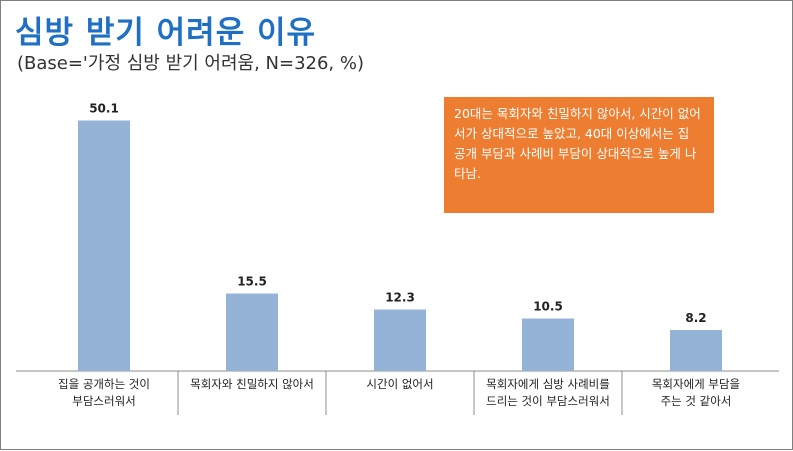 Image resolution: width=793 pixels, height=451 pixels. I want to click on x-tick-label: 집을 공개하는 것이, so click(104, 384).